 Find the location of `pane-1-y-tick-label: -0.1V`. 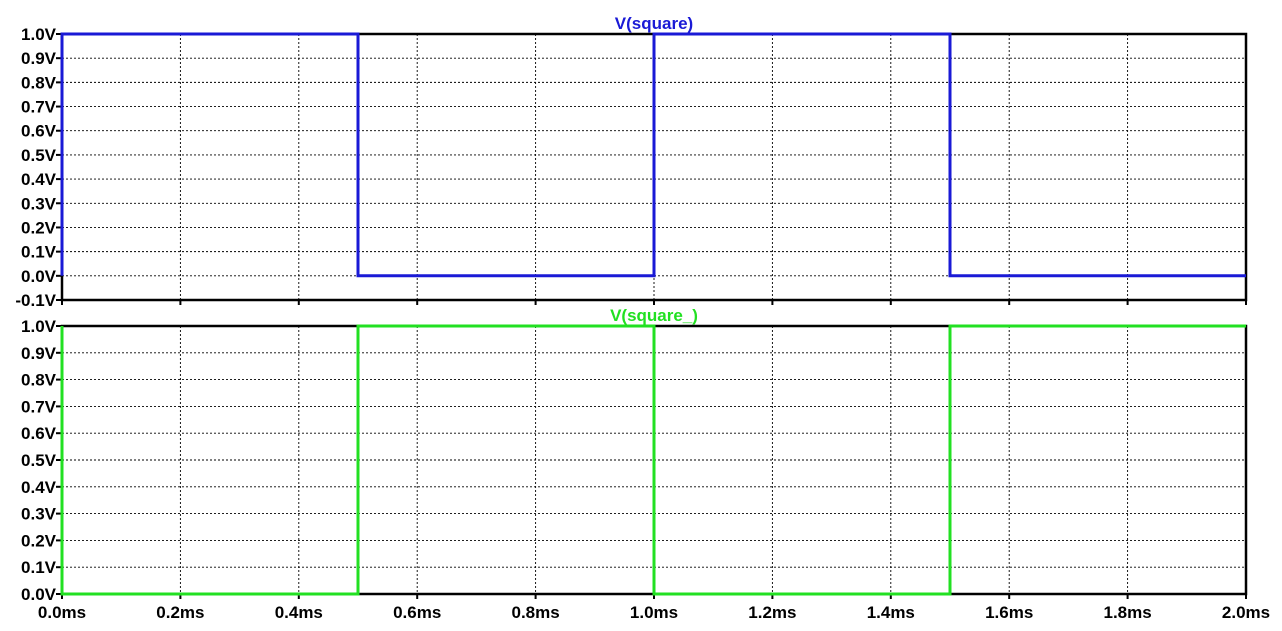

pane-1-y-tick-label: -0.1V is located at coordinates (35, 300).